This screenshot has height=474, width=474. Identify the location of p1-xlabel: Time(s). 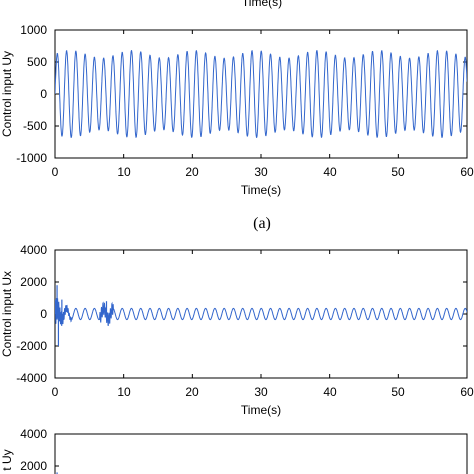
(261, 190).